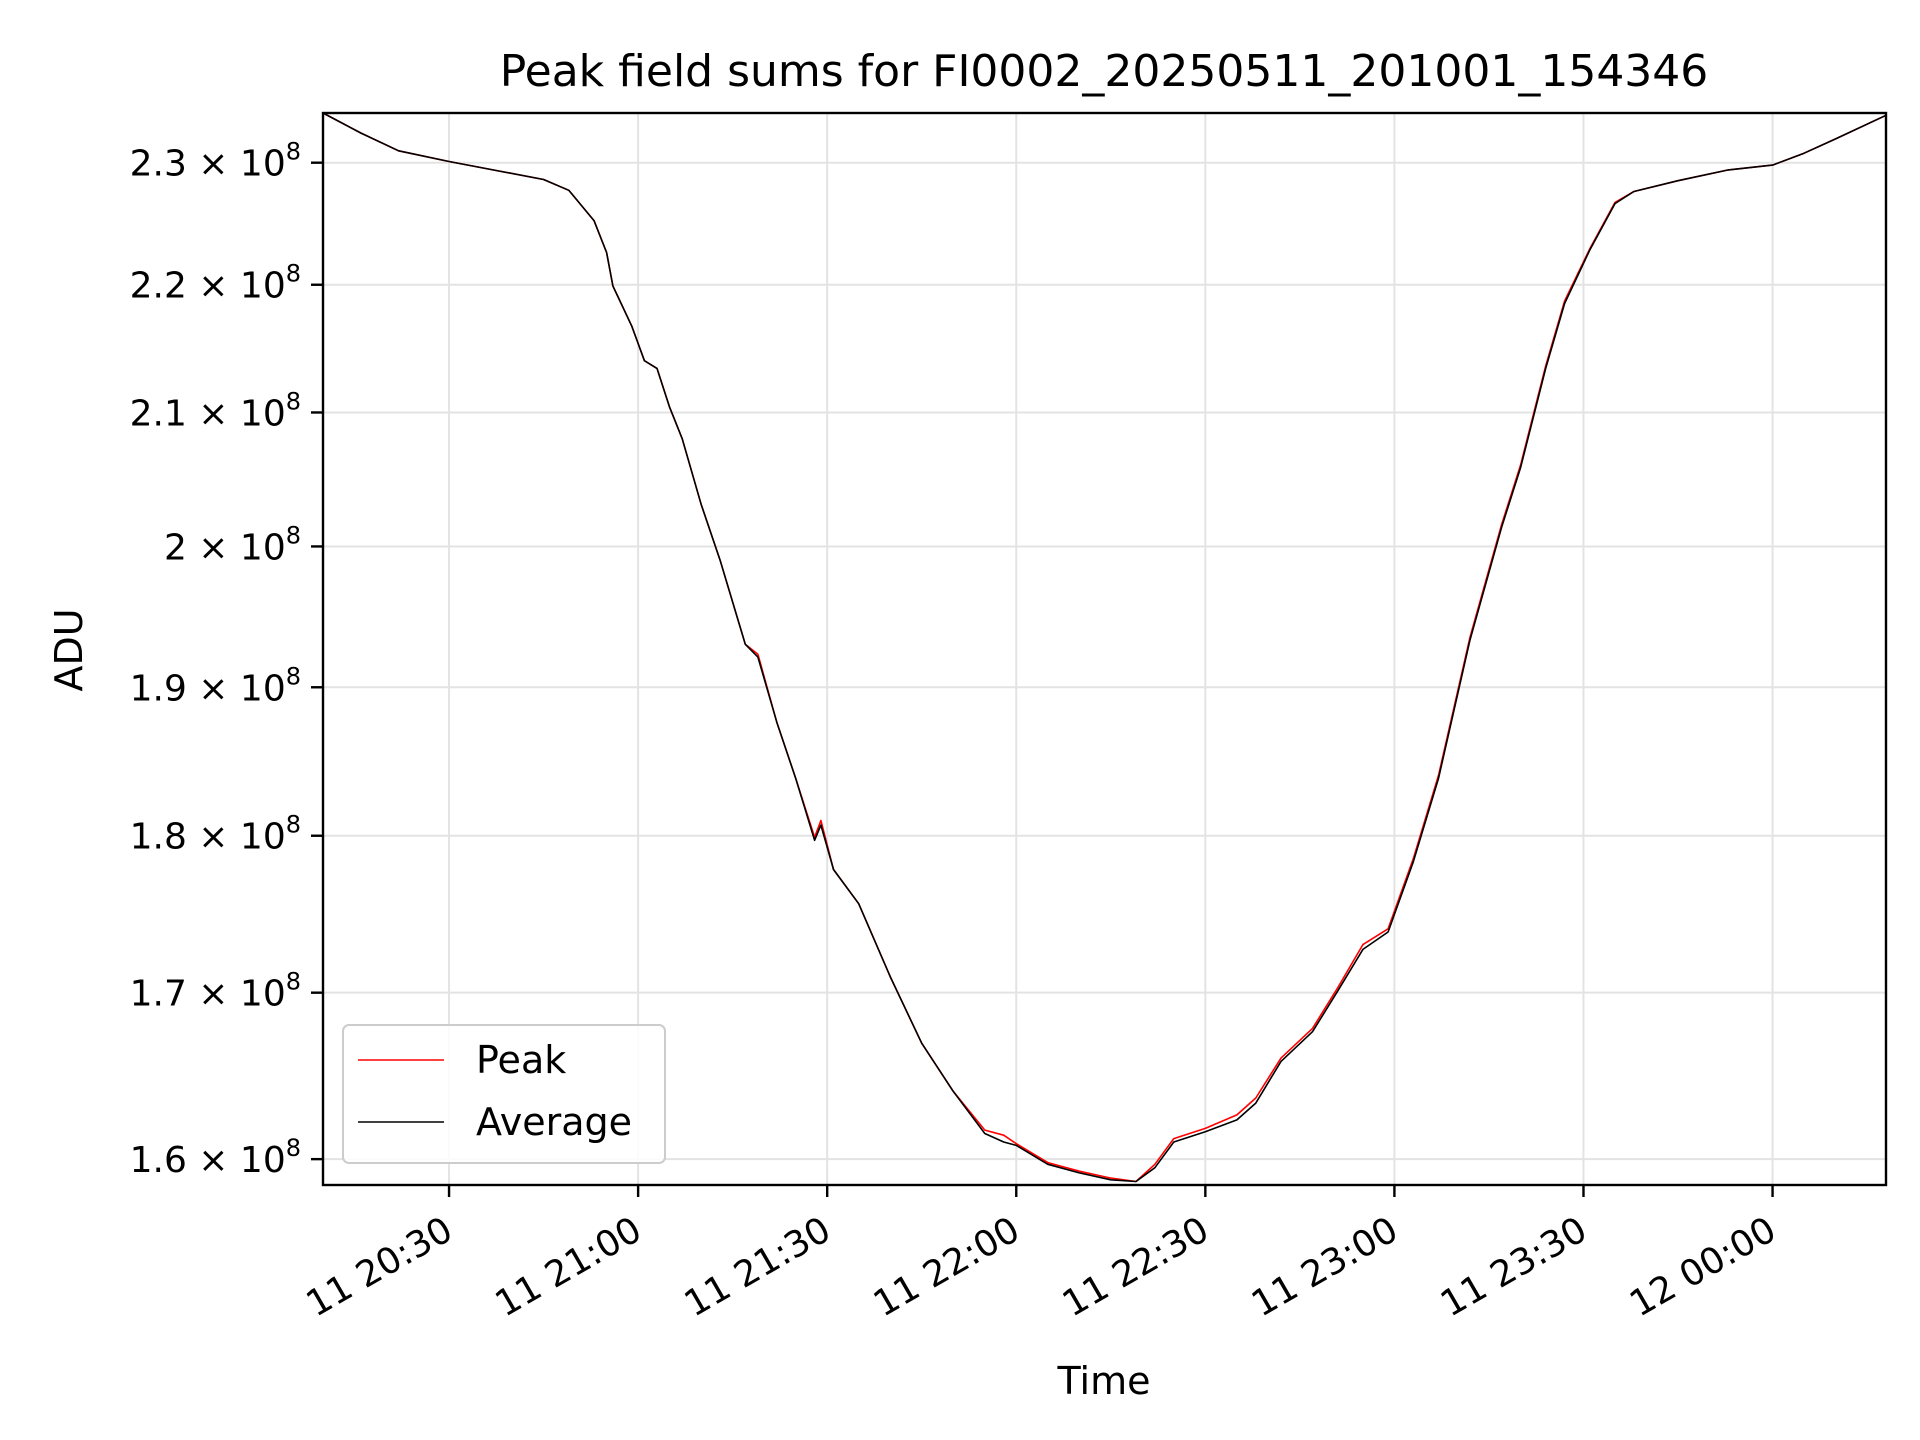 The height and width of the screenshot is (1440, 1920). Describe the element at coordinates (215, 283) in the screenshot. I see `y-tick-label: 2.2 × 108` at that location.